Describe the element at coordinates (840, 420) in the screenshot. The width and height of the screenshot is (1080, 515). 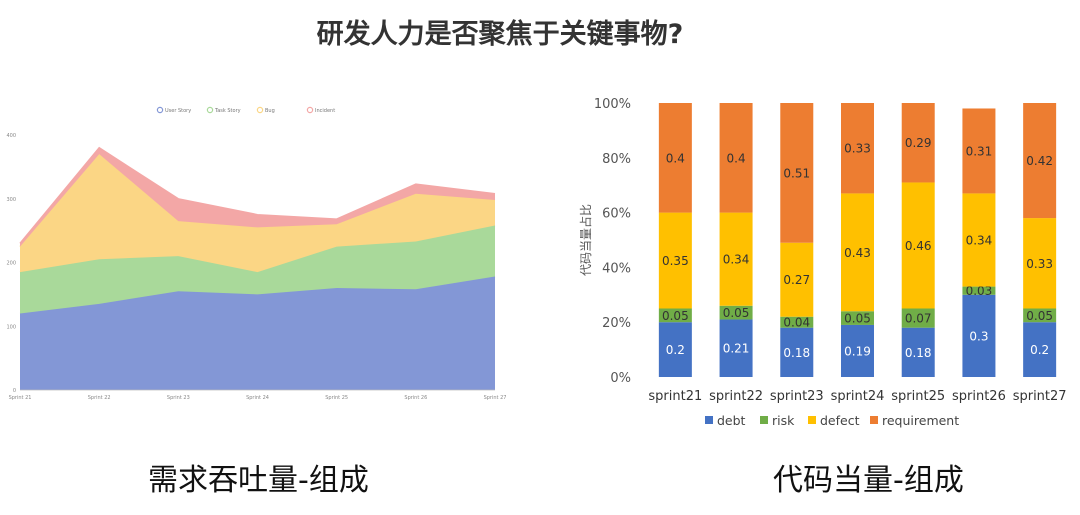
I see `legend-label: defect` at that location.